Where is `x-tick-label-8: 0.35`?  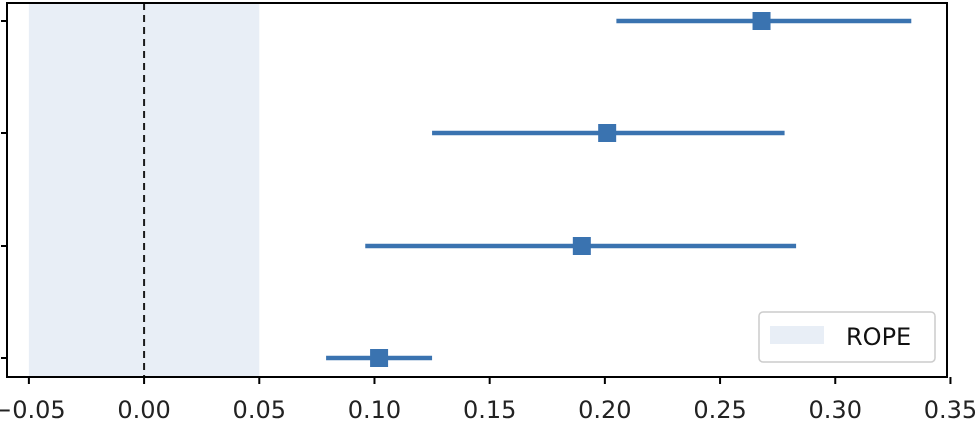 x-tick-label-8: 0.35 is located at coordinates (950, 410).